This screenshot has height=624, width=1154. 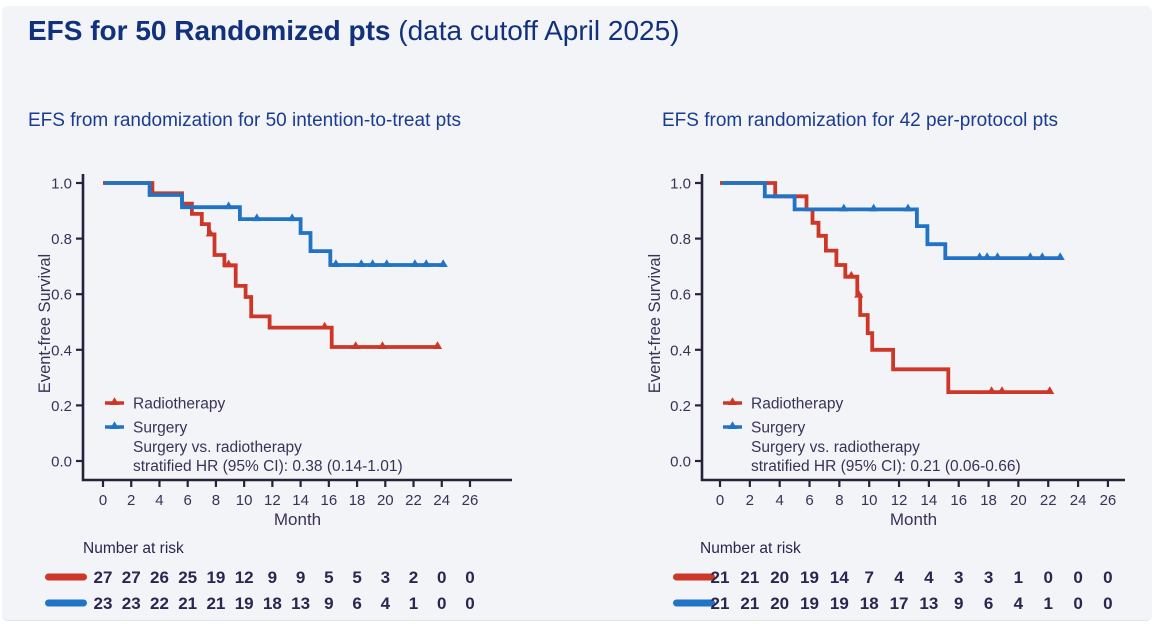 What do you see at coordinates (357, 500) in the screenshot?
I see `x-tick-label: 18` at bounding box center [357, 500].